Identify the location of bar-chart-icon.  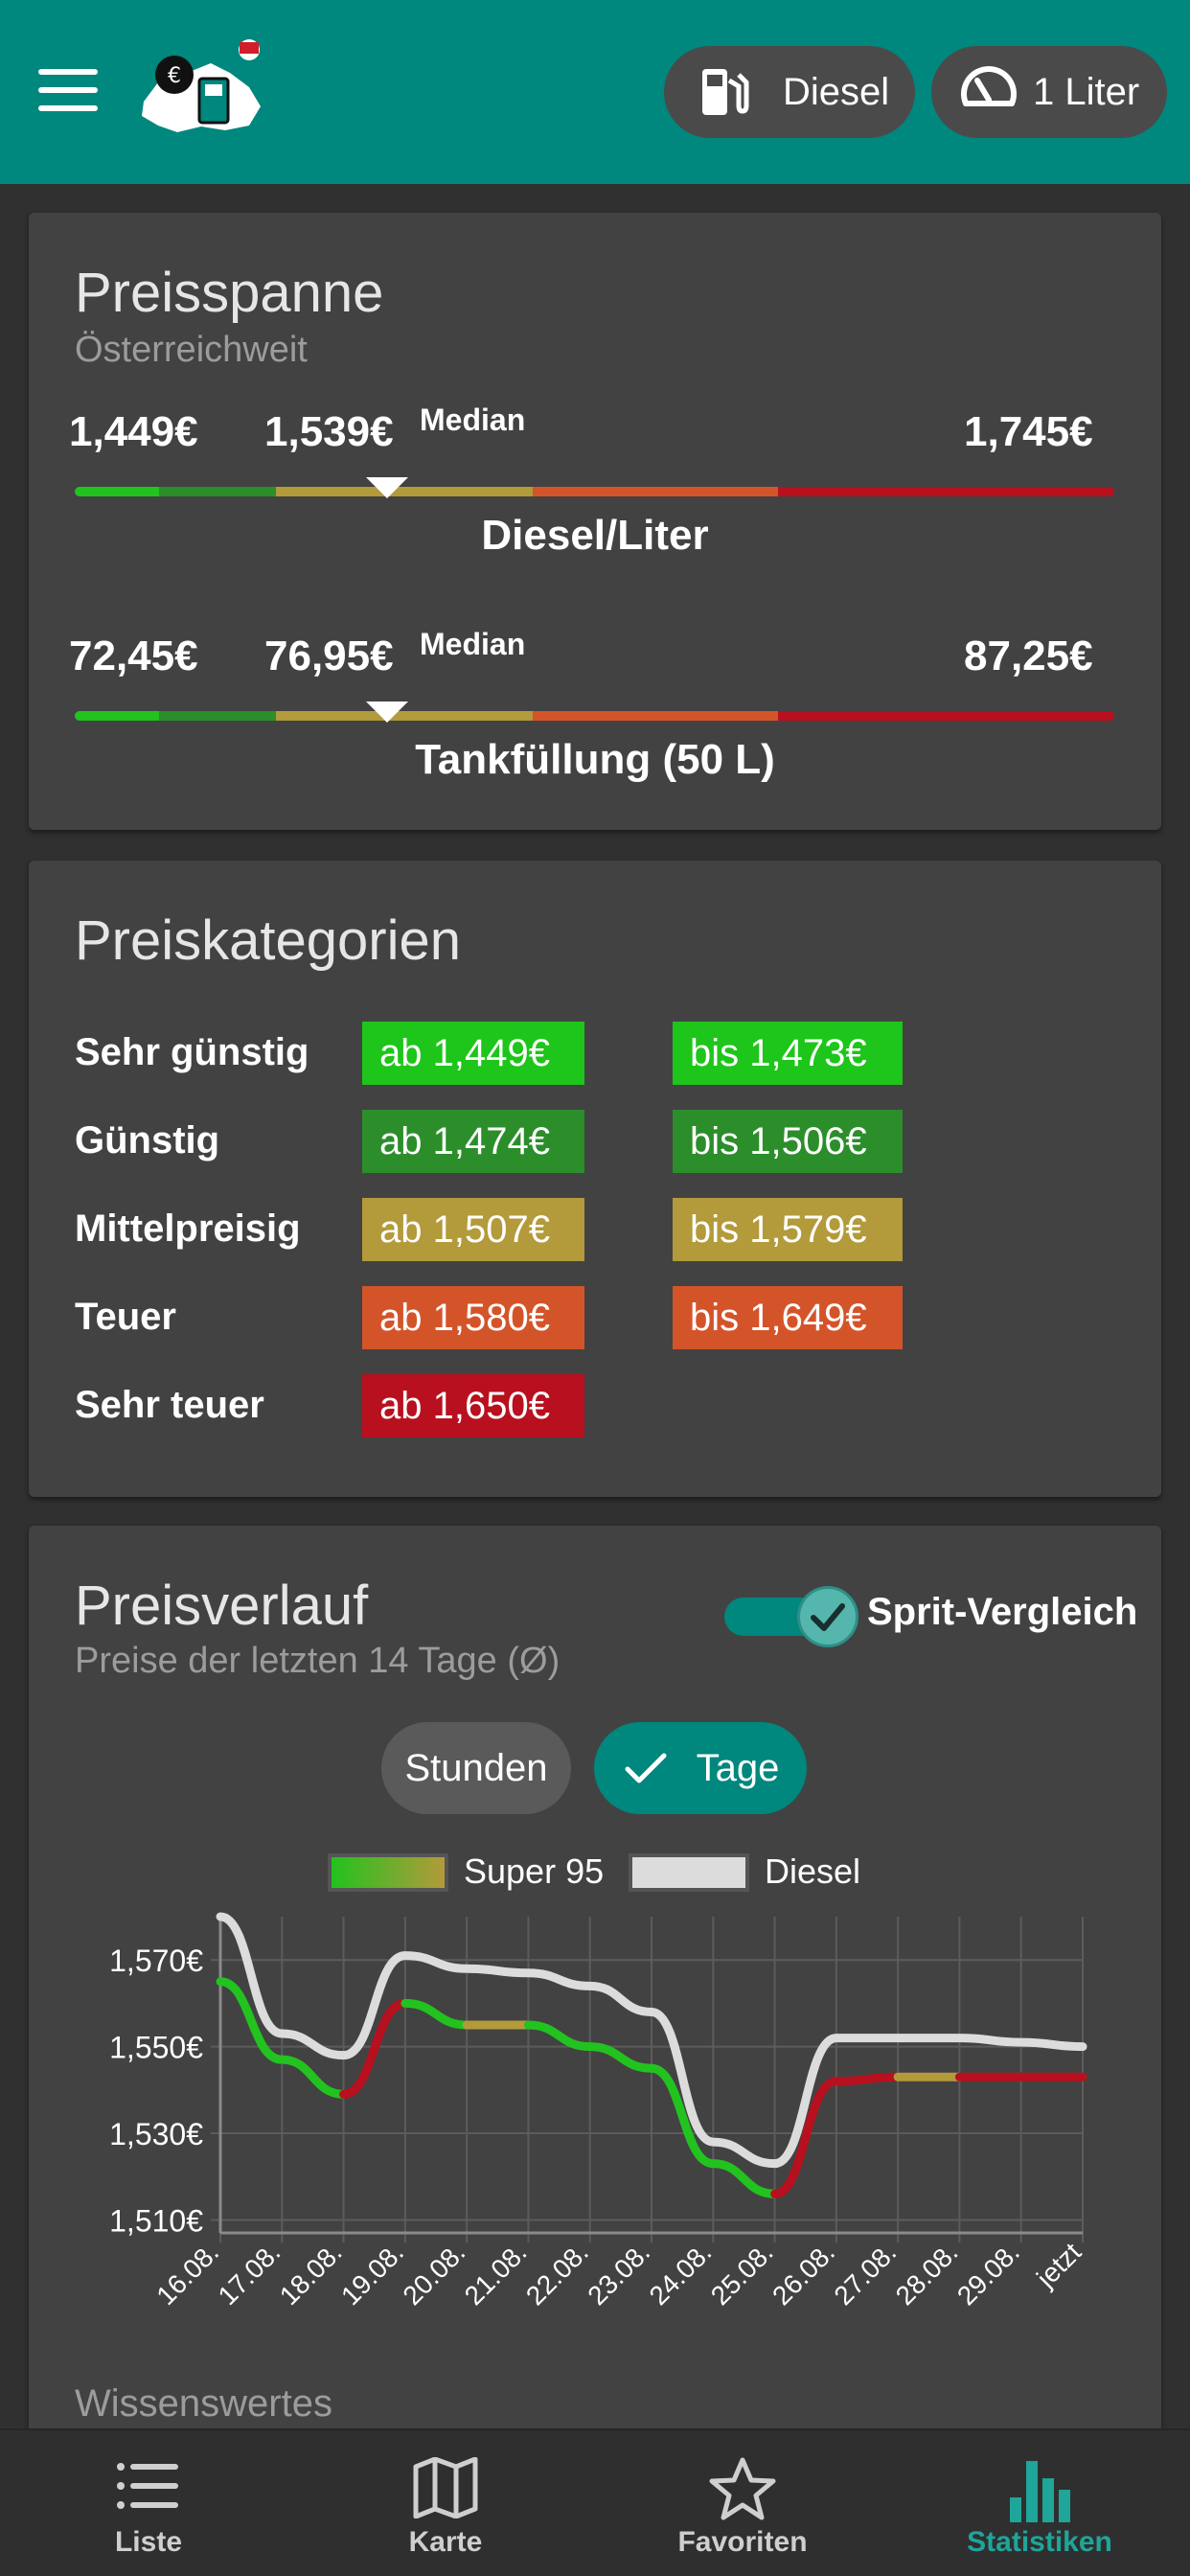
(1040, 2491).